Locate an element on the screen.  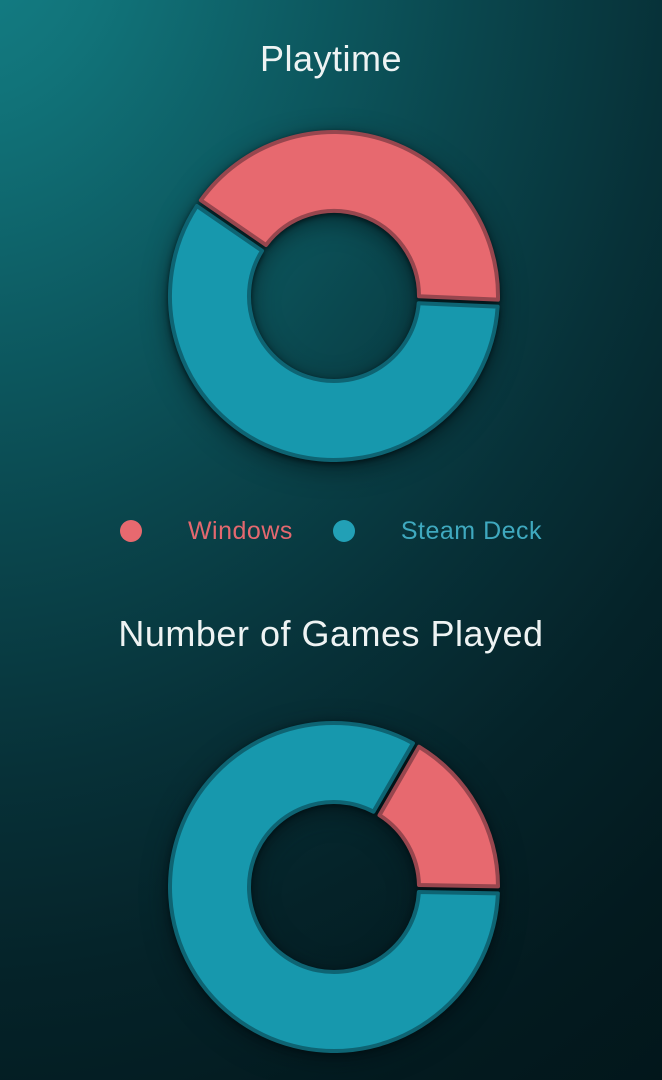
windows-legend-dot-icon is located at coordinates (130, 531).